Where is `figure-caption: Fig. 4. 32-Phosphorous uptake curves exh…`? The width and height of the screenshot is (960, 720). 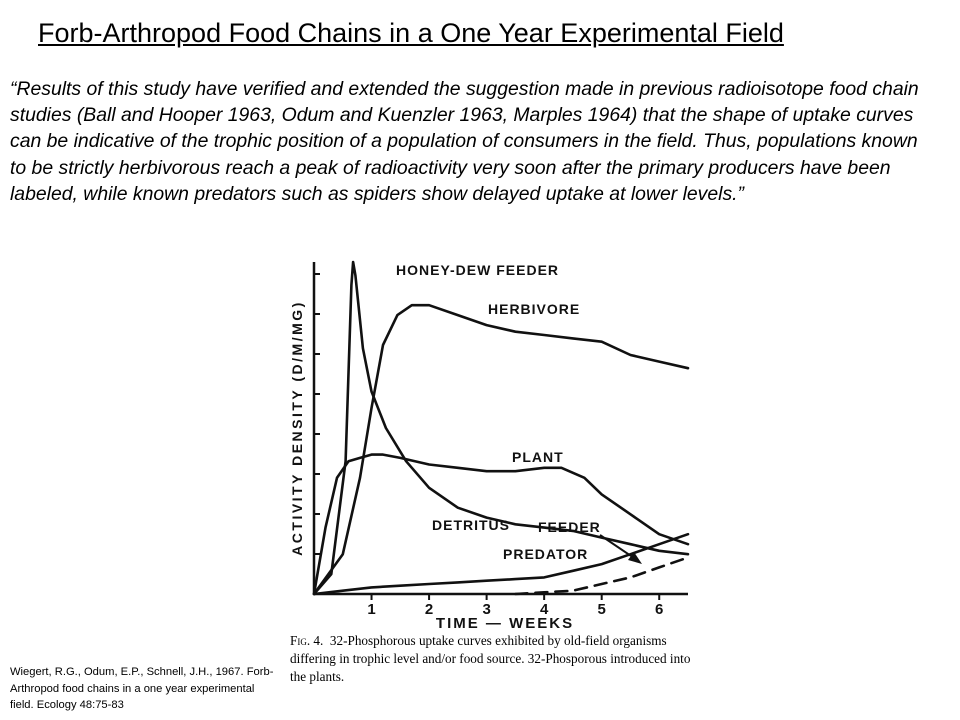 figure-caption: Fig. 4. 32-Phosphorous uptake curves exh… is located at coordinates (495, 659).